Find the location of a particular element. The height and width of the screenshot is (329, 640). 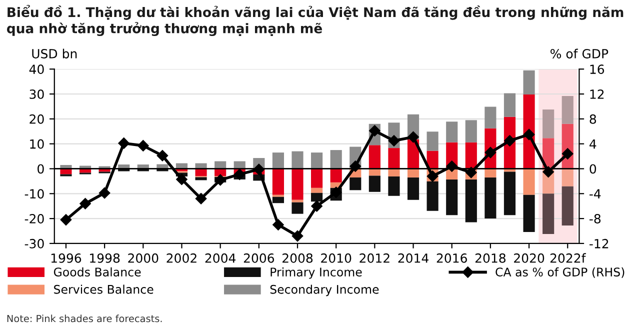

y2-tick-label: -4 is located at coordinates (595, 193).